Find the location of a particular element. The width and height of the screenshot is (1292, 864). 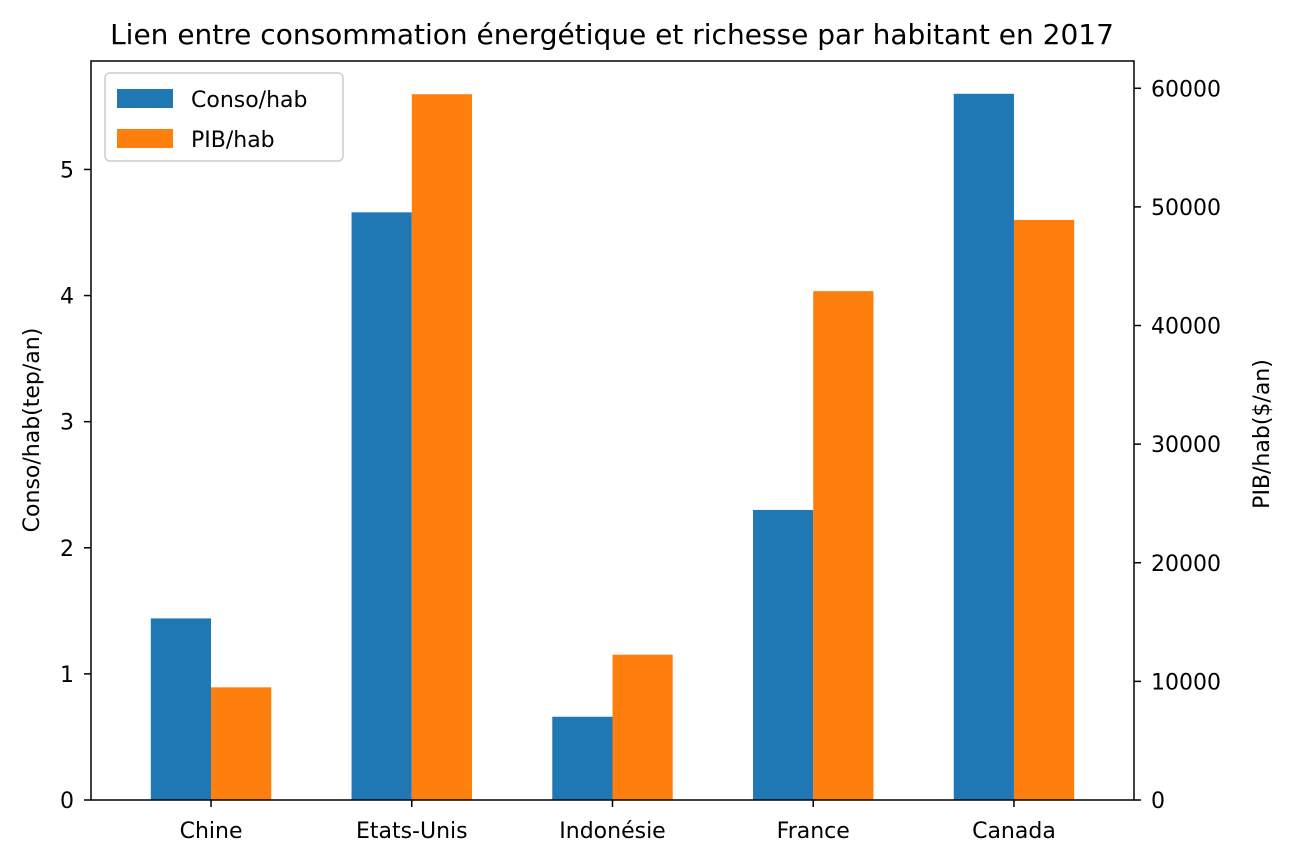

x-axis: Chine Etats-Unis Indonésie France Canada is located at coordinates (618, 822).